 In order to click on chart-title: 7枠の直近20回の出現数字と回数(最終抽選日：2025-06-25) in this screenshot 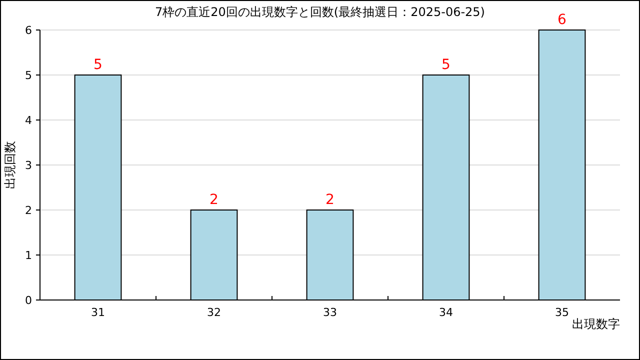, I will do `click(320, 12)`.